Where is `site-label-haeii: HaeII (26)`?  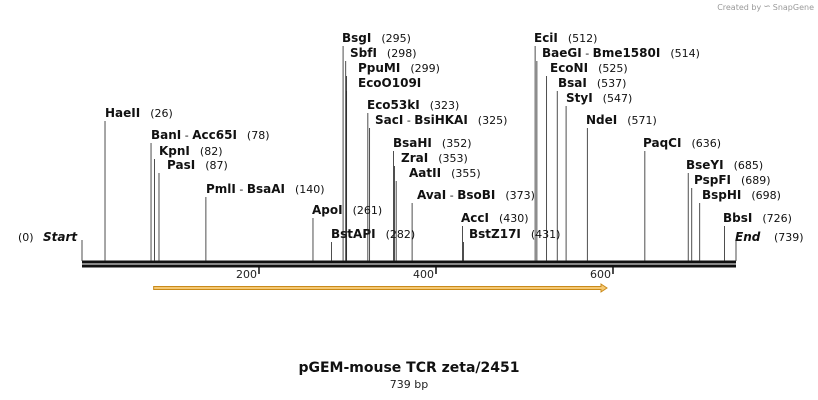
site-label-haeii: HaeII (26) is located at coordinates (139, 113).